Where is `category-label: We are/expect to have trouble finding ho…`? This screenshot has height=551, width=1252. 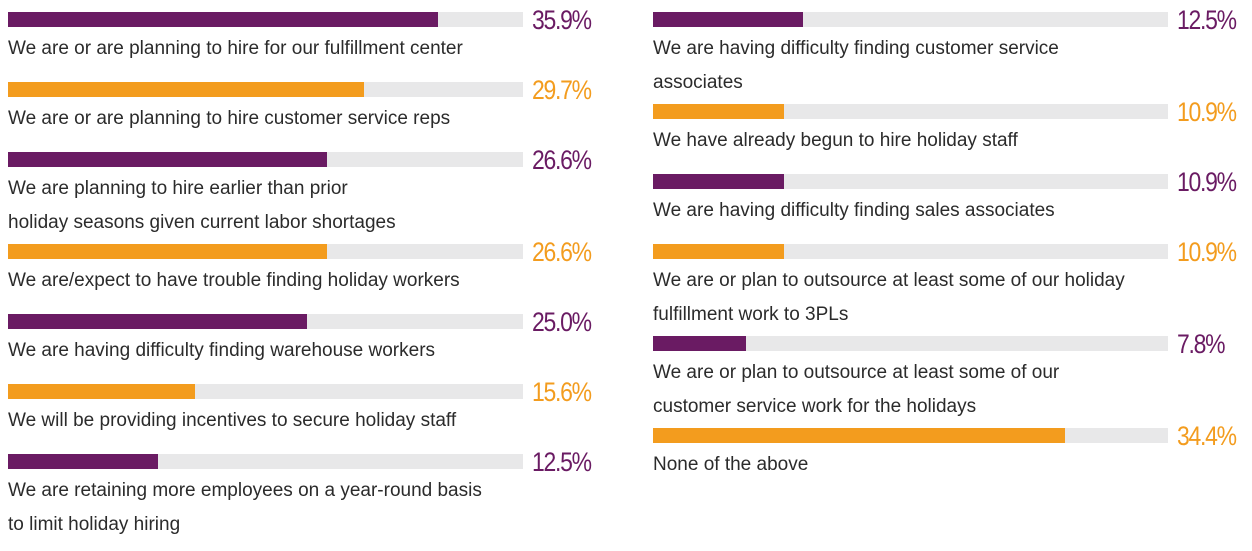 category-label: We are/expect to have trouble finding ho… is located at coordinates (234, 280).